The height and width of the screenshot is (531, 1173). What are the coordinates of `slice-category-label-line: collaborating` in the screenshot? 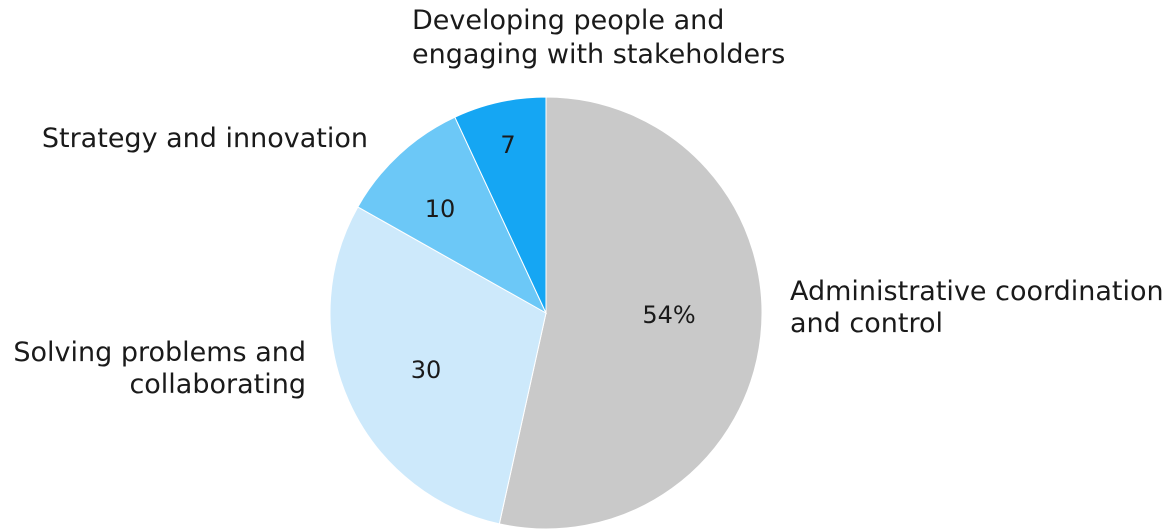 It's located at (217, 384).